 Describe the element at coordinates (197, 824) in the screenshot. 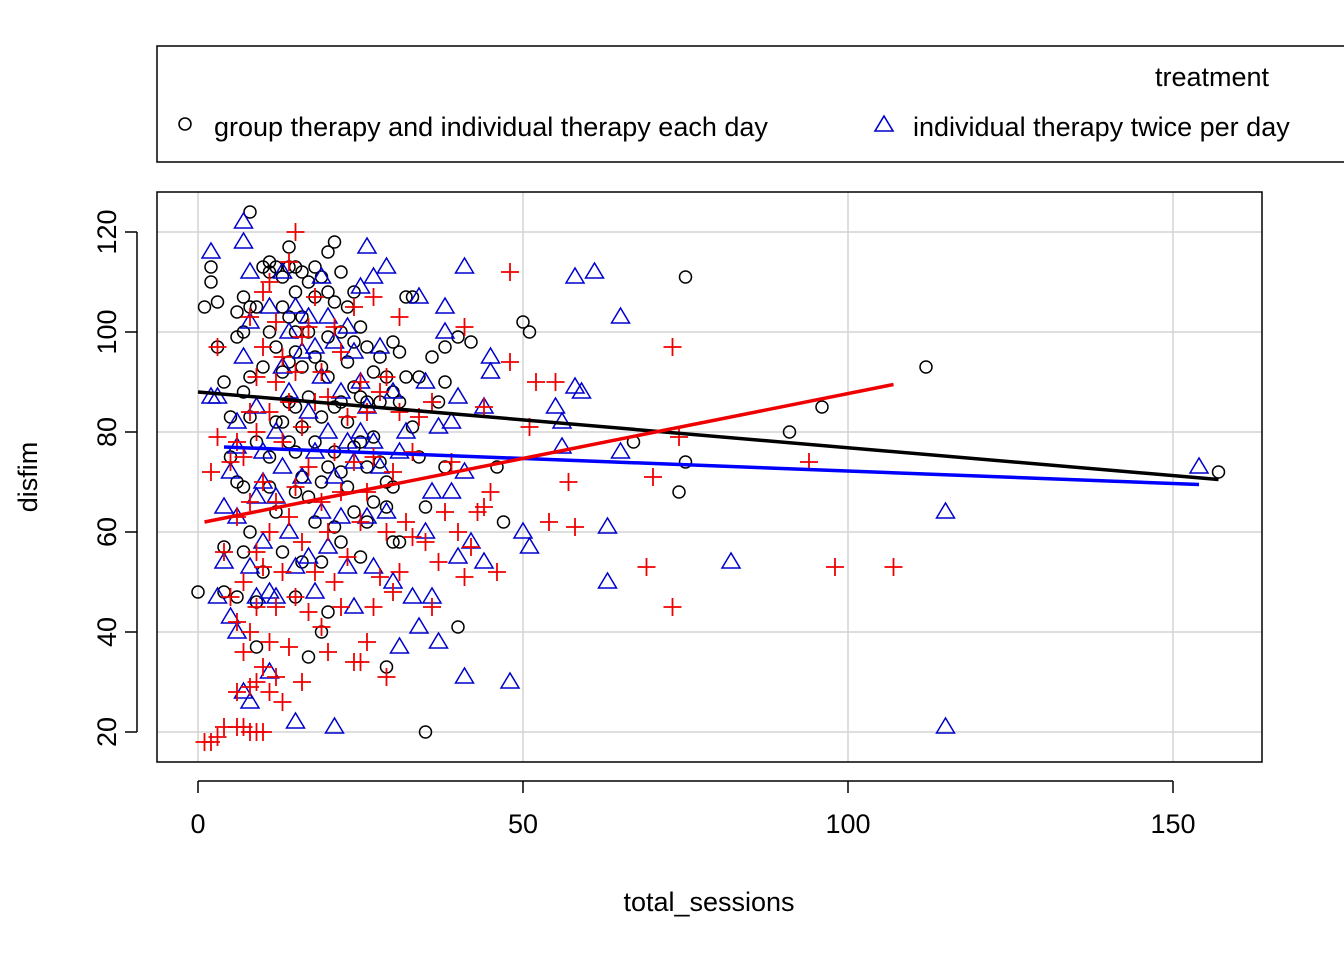

I see `x-tick-label: 0` at that location.